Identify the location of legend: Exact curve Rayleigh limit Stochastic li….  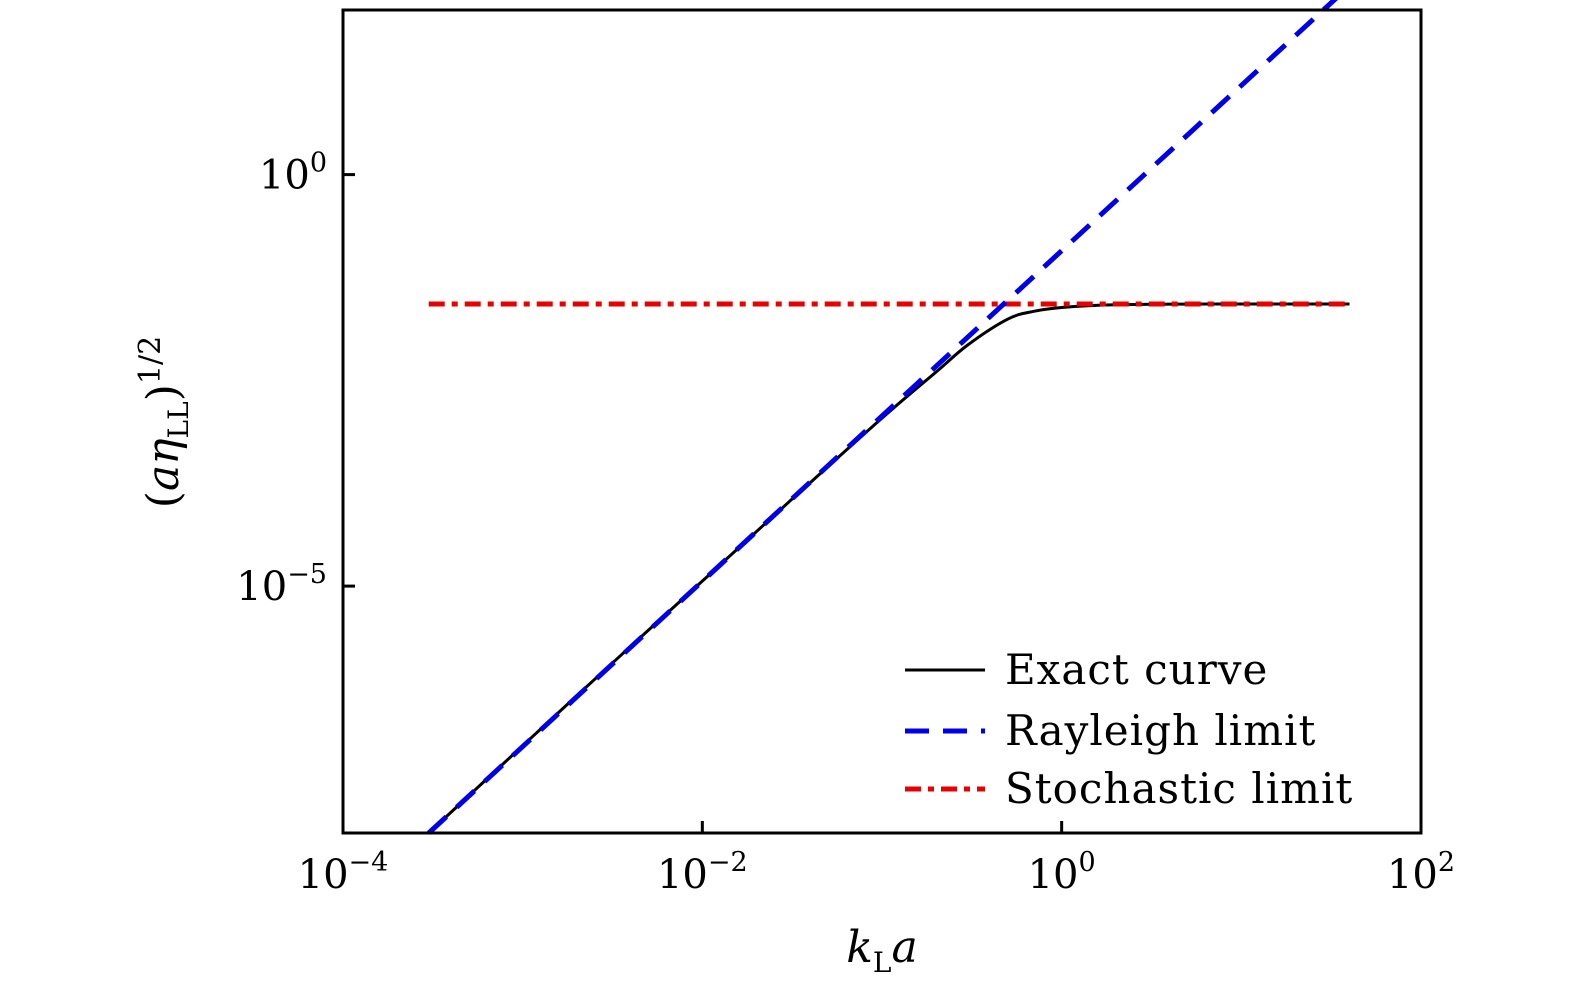
(1129, 729).